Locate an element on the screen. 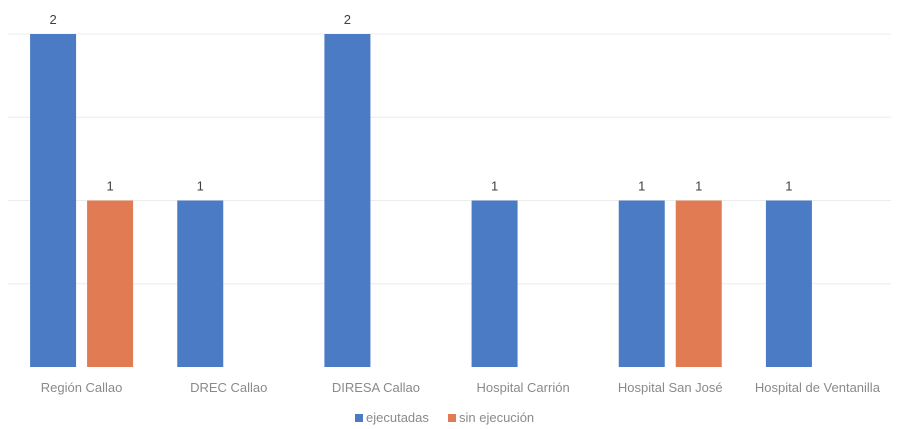  legend-label-1: sin ejecución is located at coordinates (496, 417).